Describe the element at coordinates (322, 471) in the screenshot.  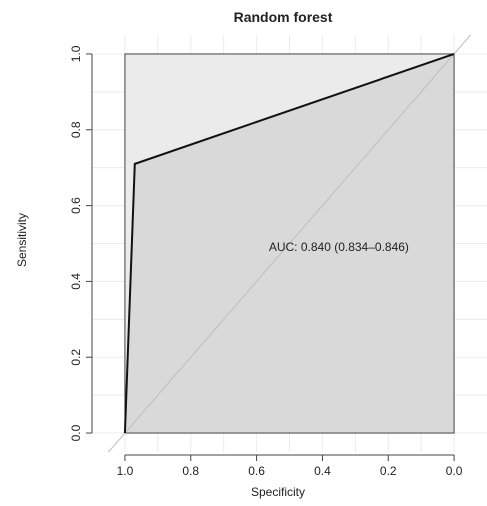
I see `x-tick-label: 0.4` at that location.